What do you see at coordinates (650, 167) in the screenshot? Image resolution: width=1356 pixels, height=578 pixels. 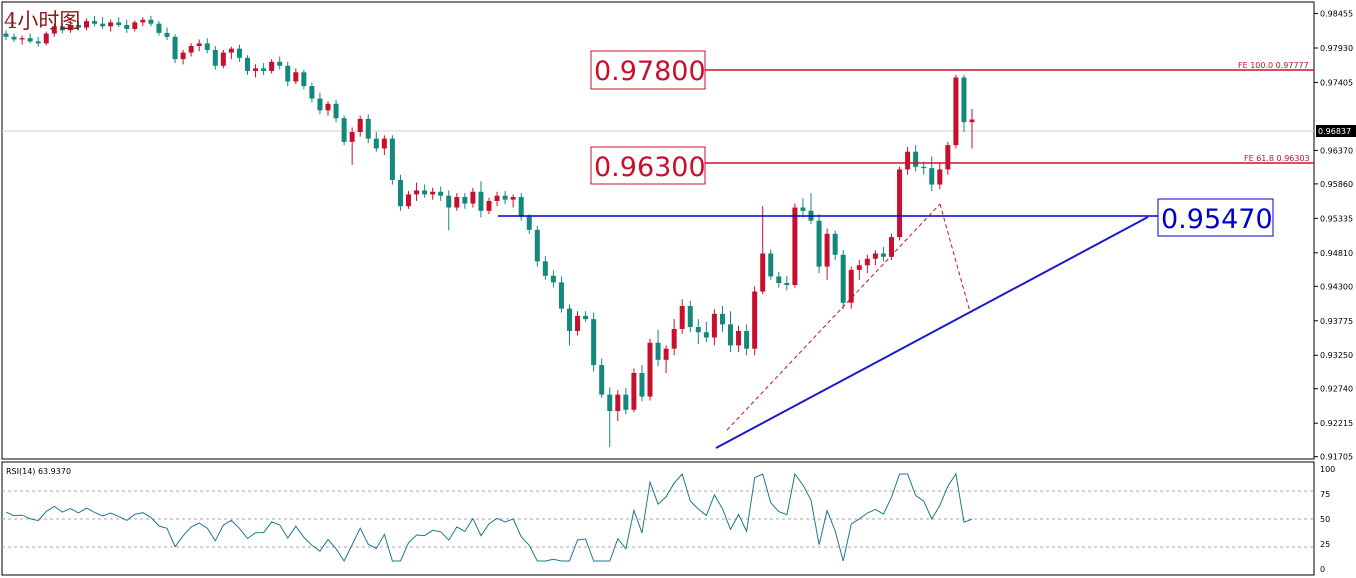 I see `level-label: 0.96300` at bounding box center [650, 167].